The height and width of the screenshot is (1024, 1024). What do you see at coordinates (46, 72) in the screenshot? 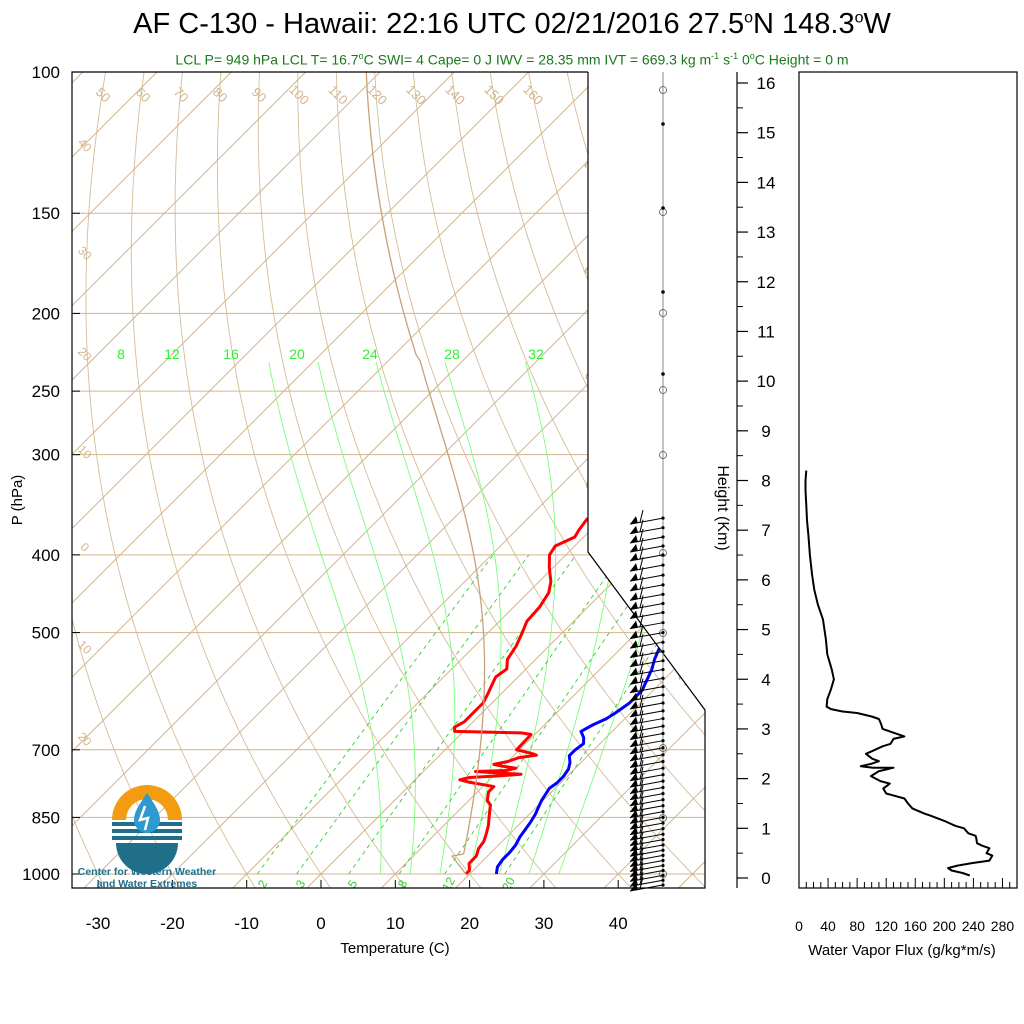
I see `pressure-tick-label: 100` at bounding box center [46, 72].